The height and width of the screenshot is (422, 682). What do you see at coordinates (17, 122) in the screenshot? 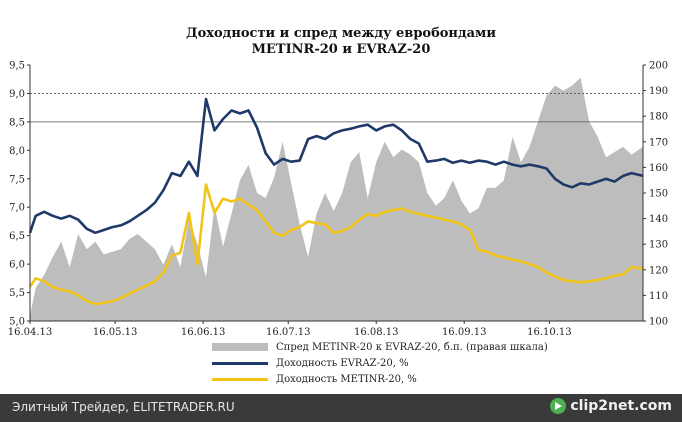
I see `y-left-tick-label: 8,5` at bounding box center [17, 122].